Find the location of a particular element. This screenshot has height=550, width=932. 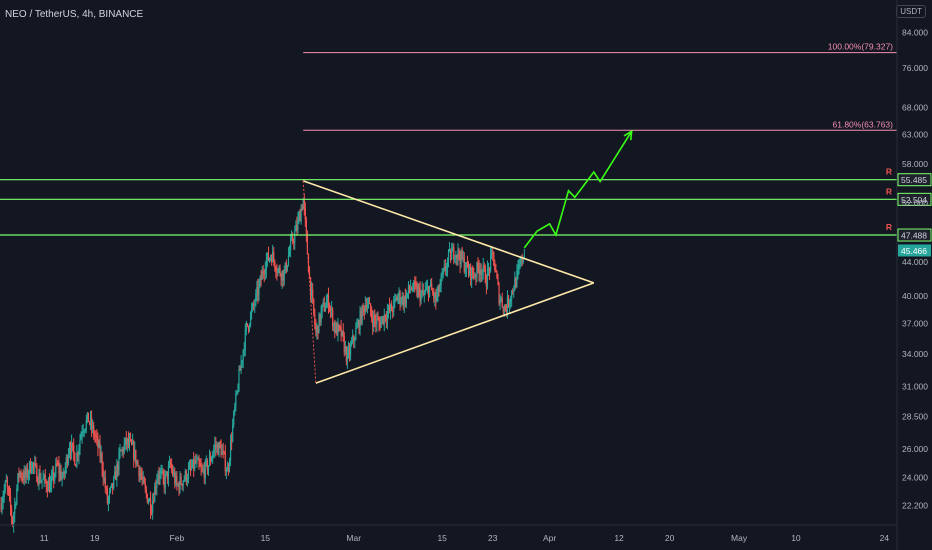

x-tick-label: 20 is located at coordinates (670, 538).